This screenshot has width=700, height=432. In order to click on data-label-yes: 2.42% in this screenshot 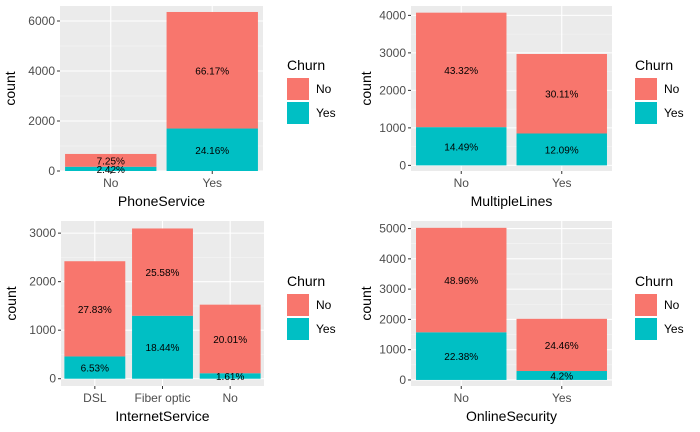, I will do `click(111, 170)`.